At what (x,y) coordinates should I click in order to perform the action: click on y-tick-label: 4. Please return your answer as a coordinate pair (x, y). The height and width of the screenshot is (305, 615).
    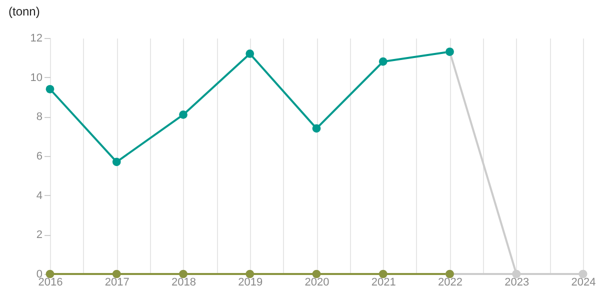
    Looking at the image, I should click on (39, 196).